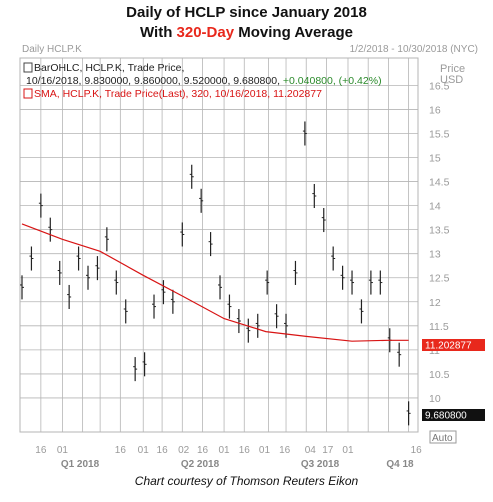 The width and height of the screenshot is (493, 502). What do you see at coordinates (439, 231) in the screenshot?
I see `y-tick-label: 13.5` at bounding box center [439, 231].